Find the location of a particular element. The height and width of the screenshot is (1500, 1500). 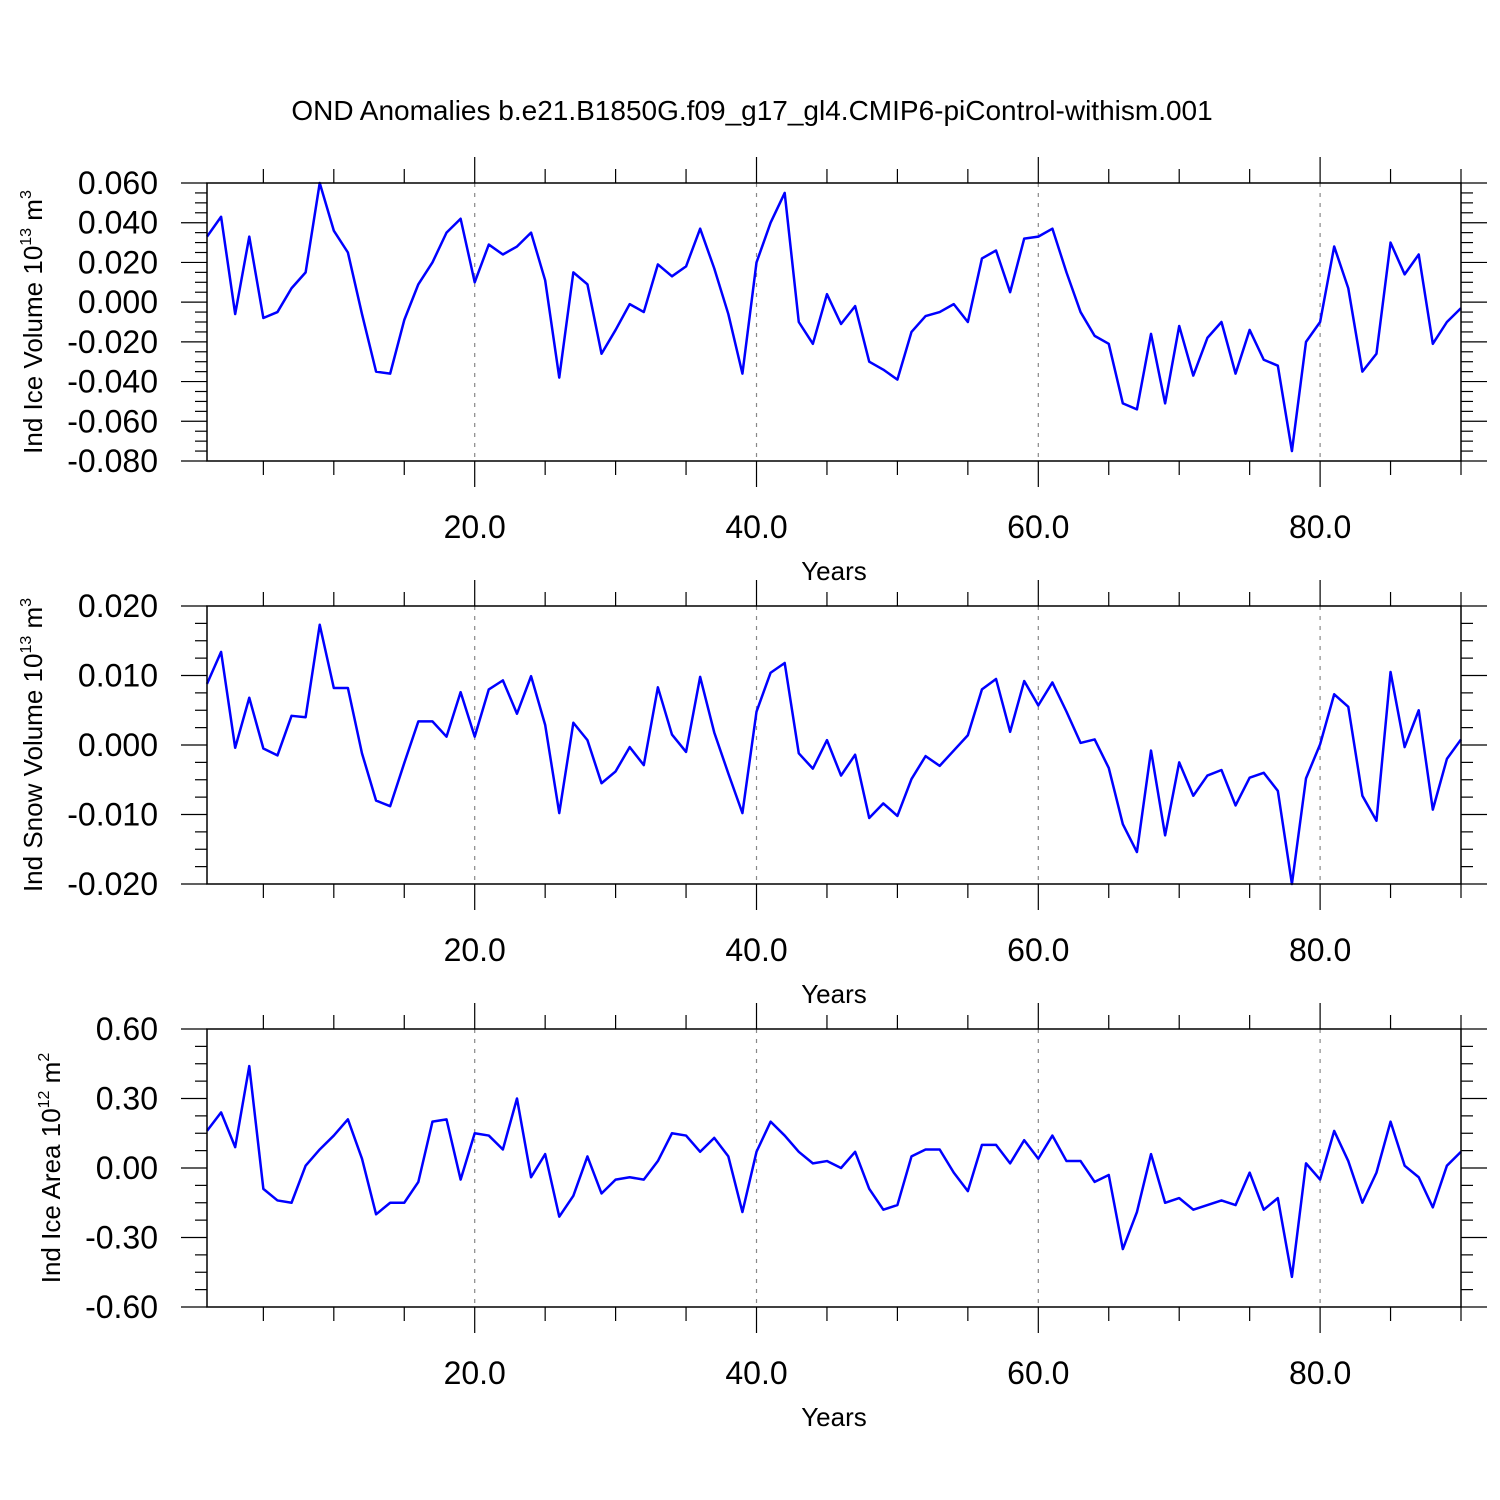

y-tick-label: 0.010 is located at coordinates (118, 676).